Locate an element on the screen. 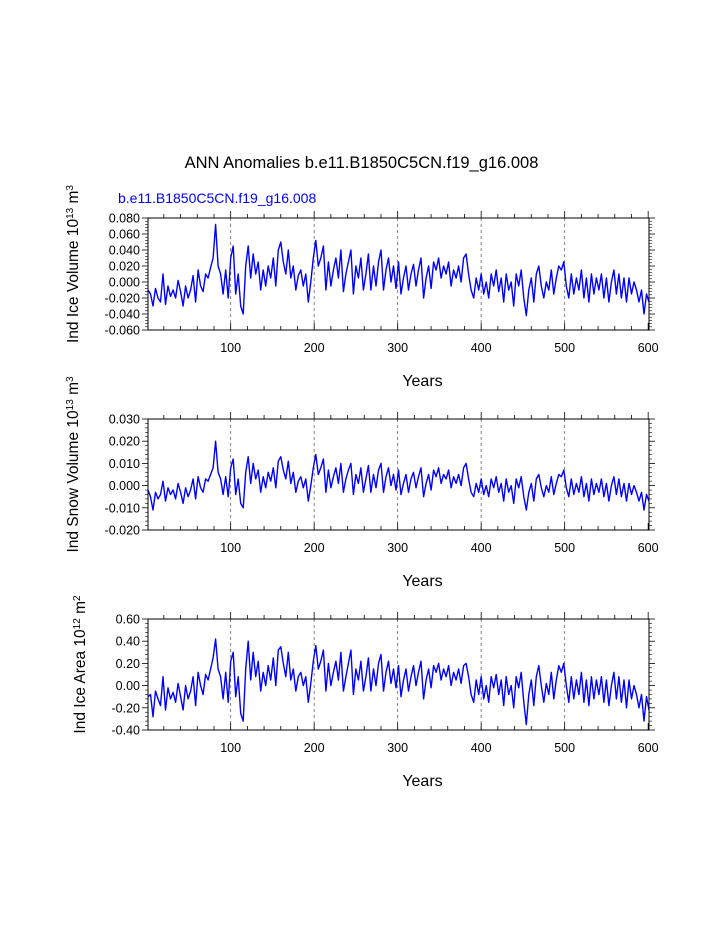 This screenshot has width=723, height=935. y-tick-label: 0.040 is located at coordinates (124, 251).